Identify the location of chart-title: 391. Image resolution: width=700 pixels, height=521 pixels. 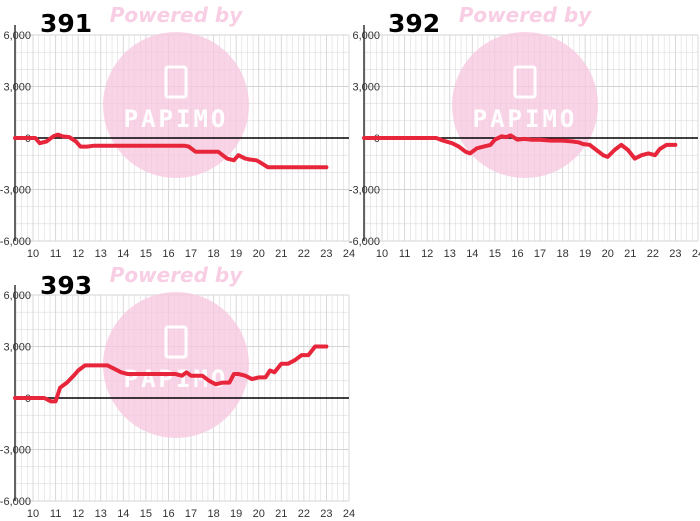
(66, 23).